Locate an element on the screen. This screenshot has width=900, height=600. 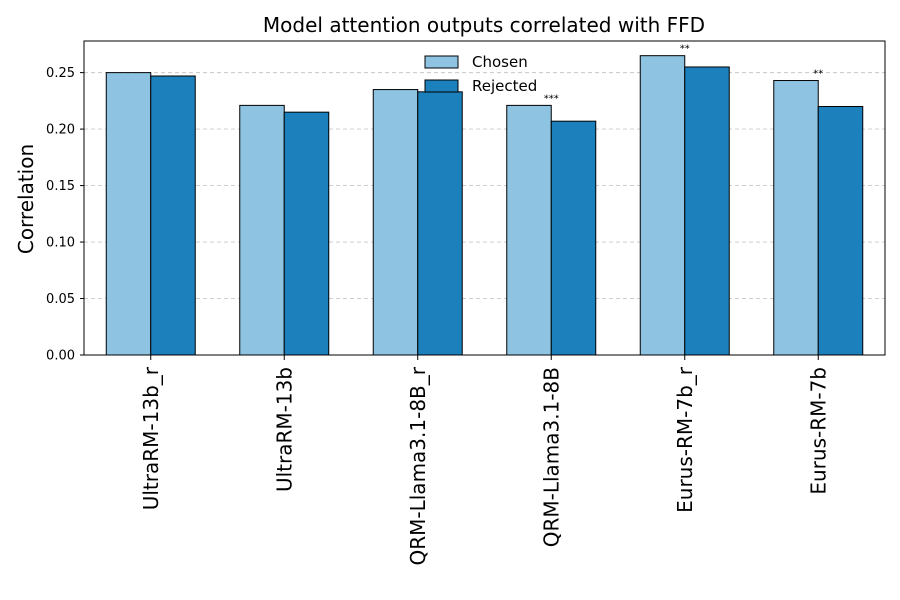
y-tick-label: 0.00 is located at coordinates (60, 356).